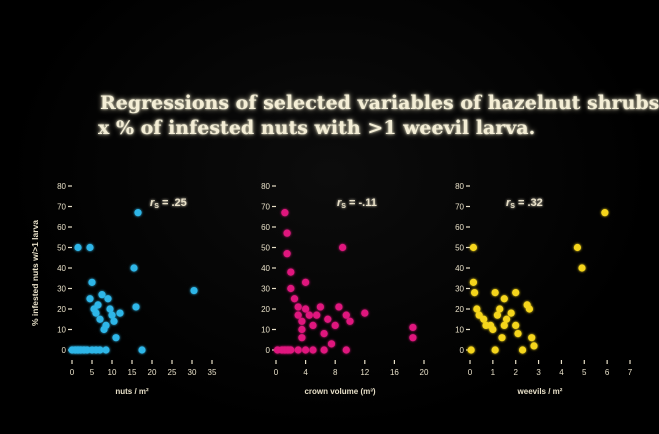 The image size is (659, 434). I want to click on correlation-annotation: rS = .25, so click(168, 203).